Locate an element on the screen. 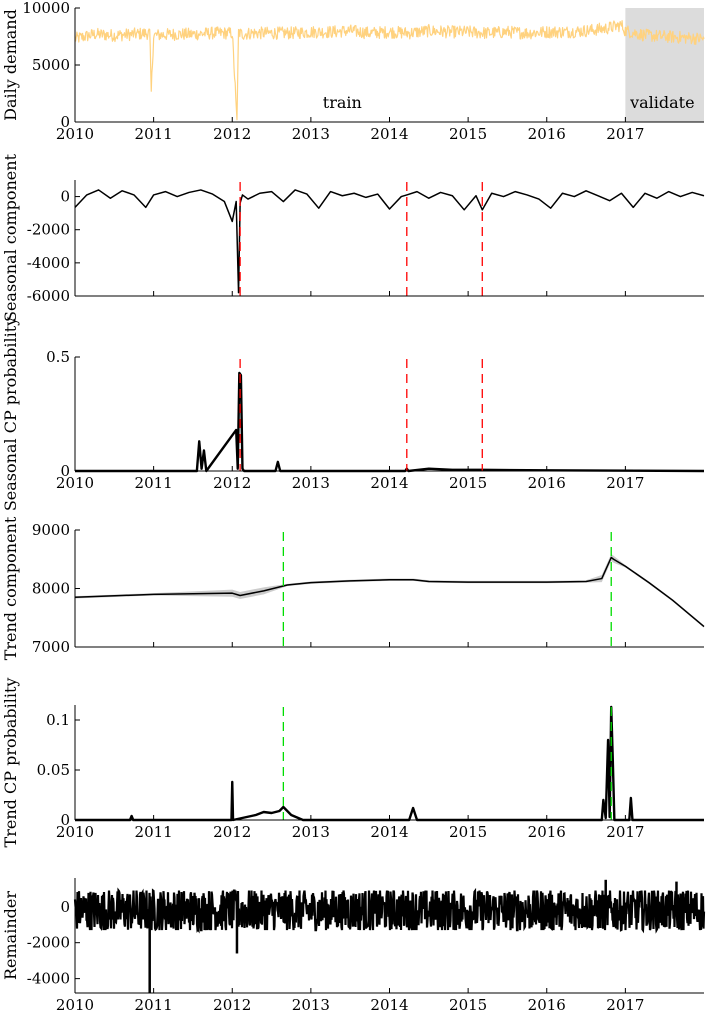 The width and height of the screenshot is (706, 1018). remainder-noise is located at coordinates (389, 910).